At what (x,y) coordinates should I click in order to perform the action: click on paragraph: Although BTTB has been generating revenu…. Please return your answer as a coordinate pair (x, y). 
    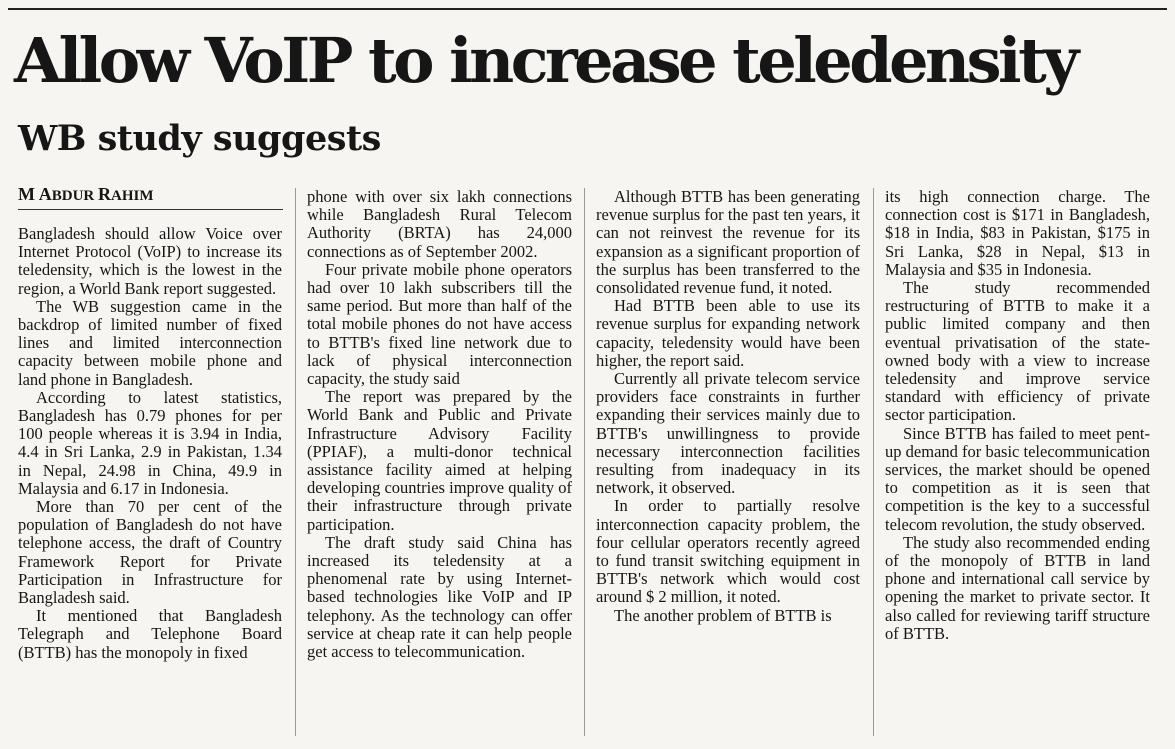
    Looking at the image, I should click on (728, 242).